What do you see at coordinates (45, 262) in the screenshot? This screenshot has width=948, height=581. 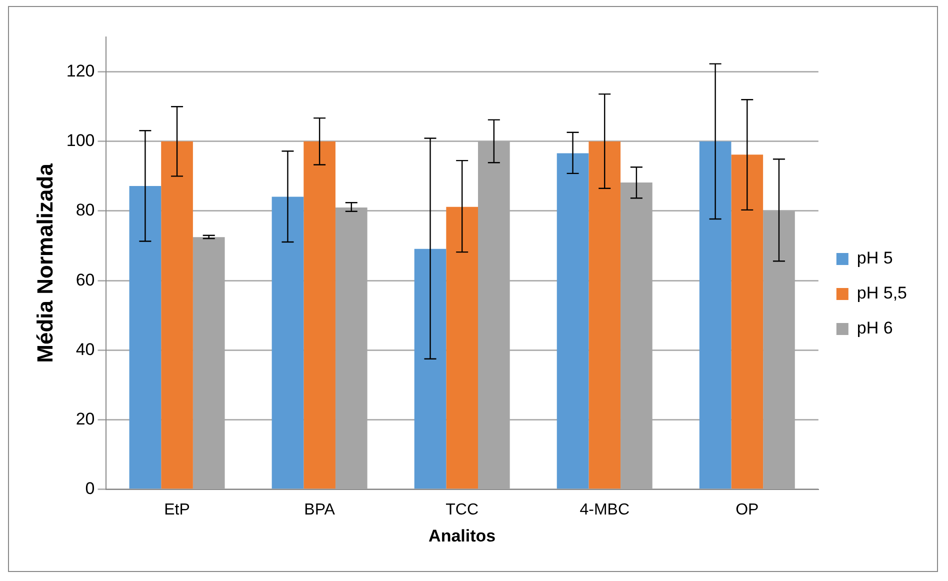 I see `y-axis-title: Média Normalizada` at bounding box center [45, 262].